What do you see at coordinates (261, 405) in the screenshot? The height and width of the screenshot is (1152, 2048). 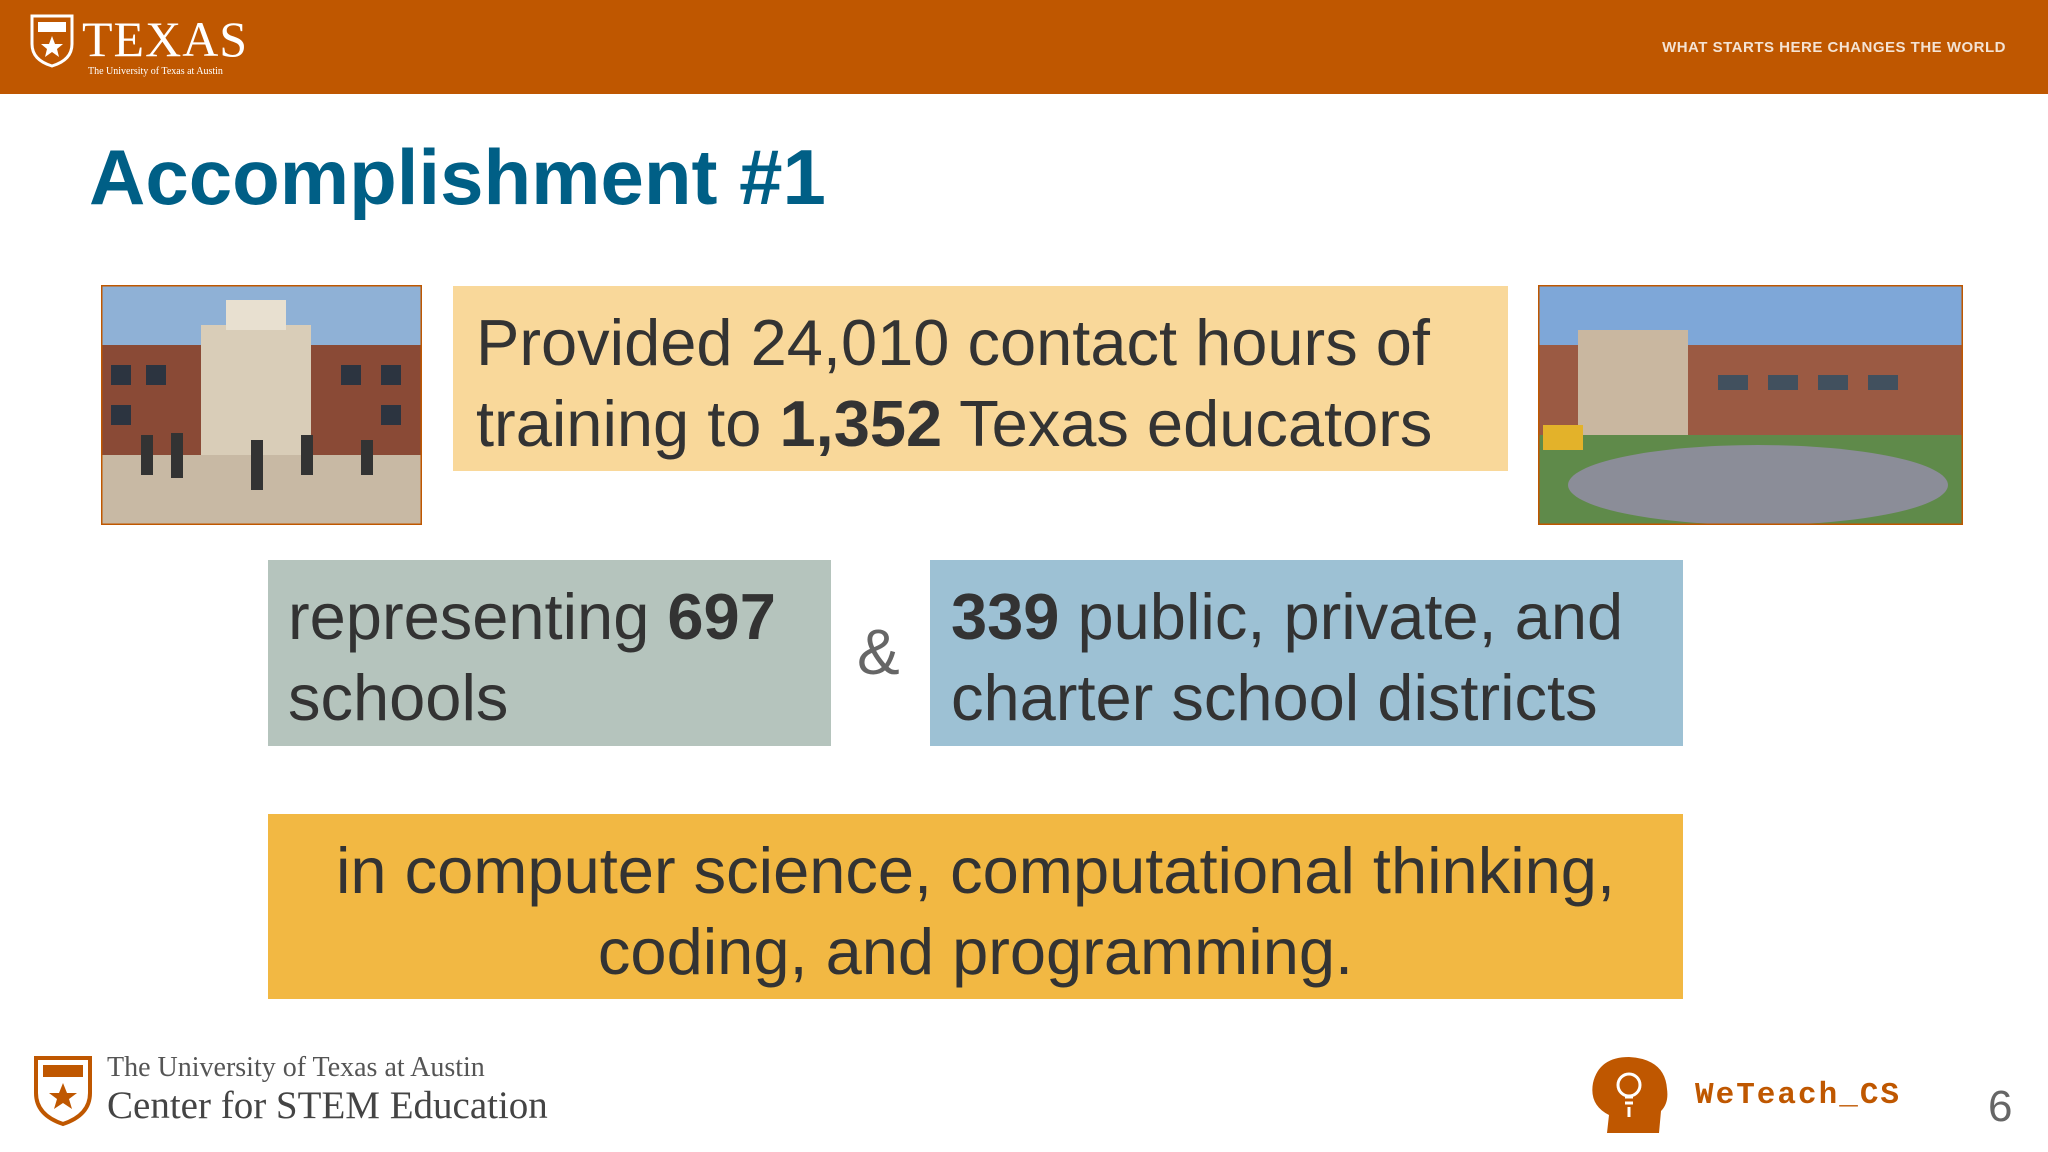 I see `school-photo` at bounding box center [261, 405].